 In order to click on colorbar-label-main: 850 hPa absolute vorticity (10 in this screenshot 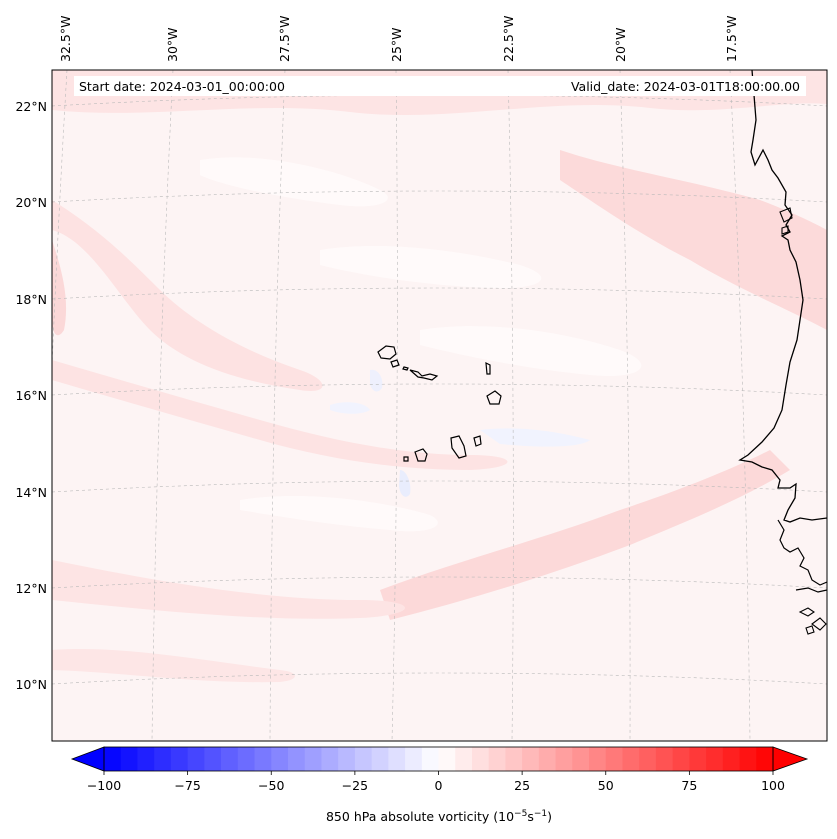, I will do `click(420, 816)`.